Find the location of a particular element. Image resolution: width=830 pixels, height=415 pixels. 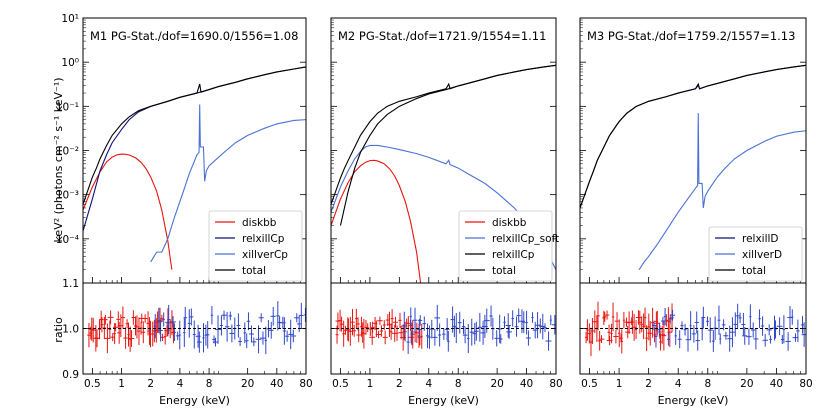

y-axis-label-ratio: ratio is located at coordinates (58, 330).